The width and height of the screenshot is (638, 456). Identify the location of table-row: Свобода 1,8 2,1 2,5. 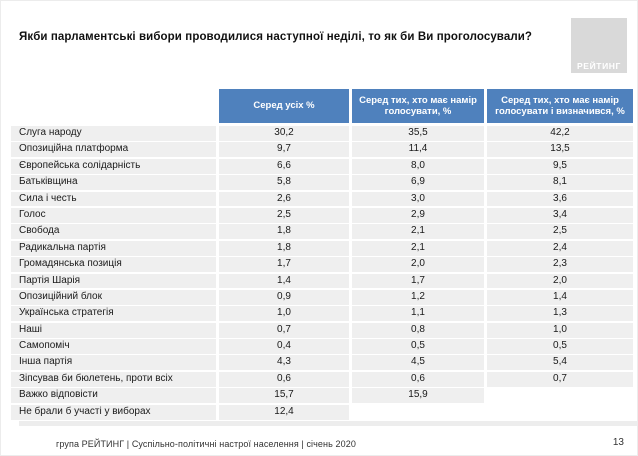
(322, 232).